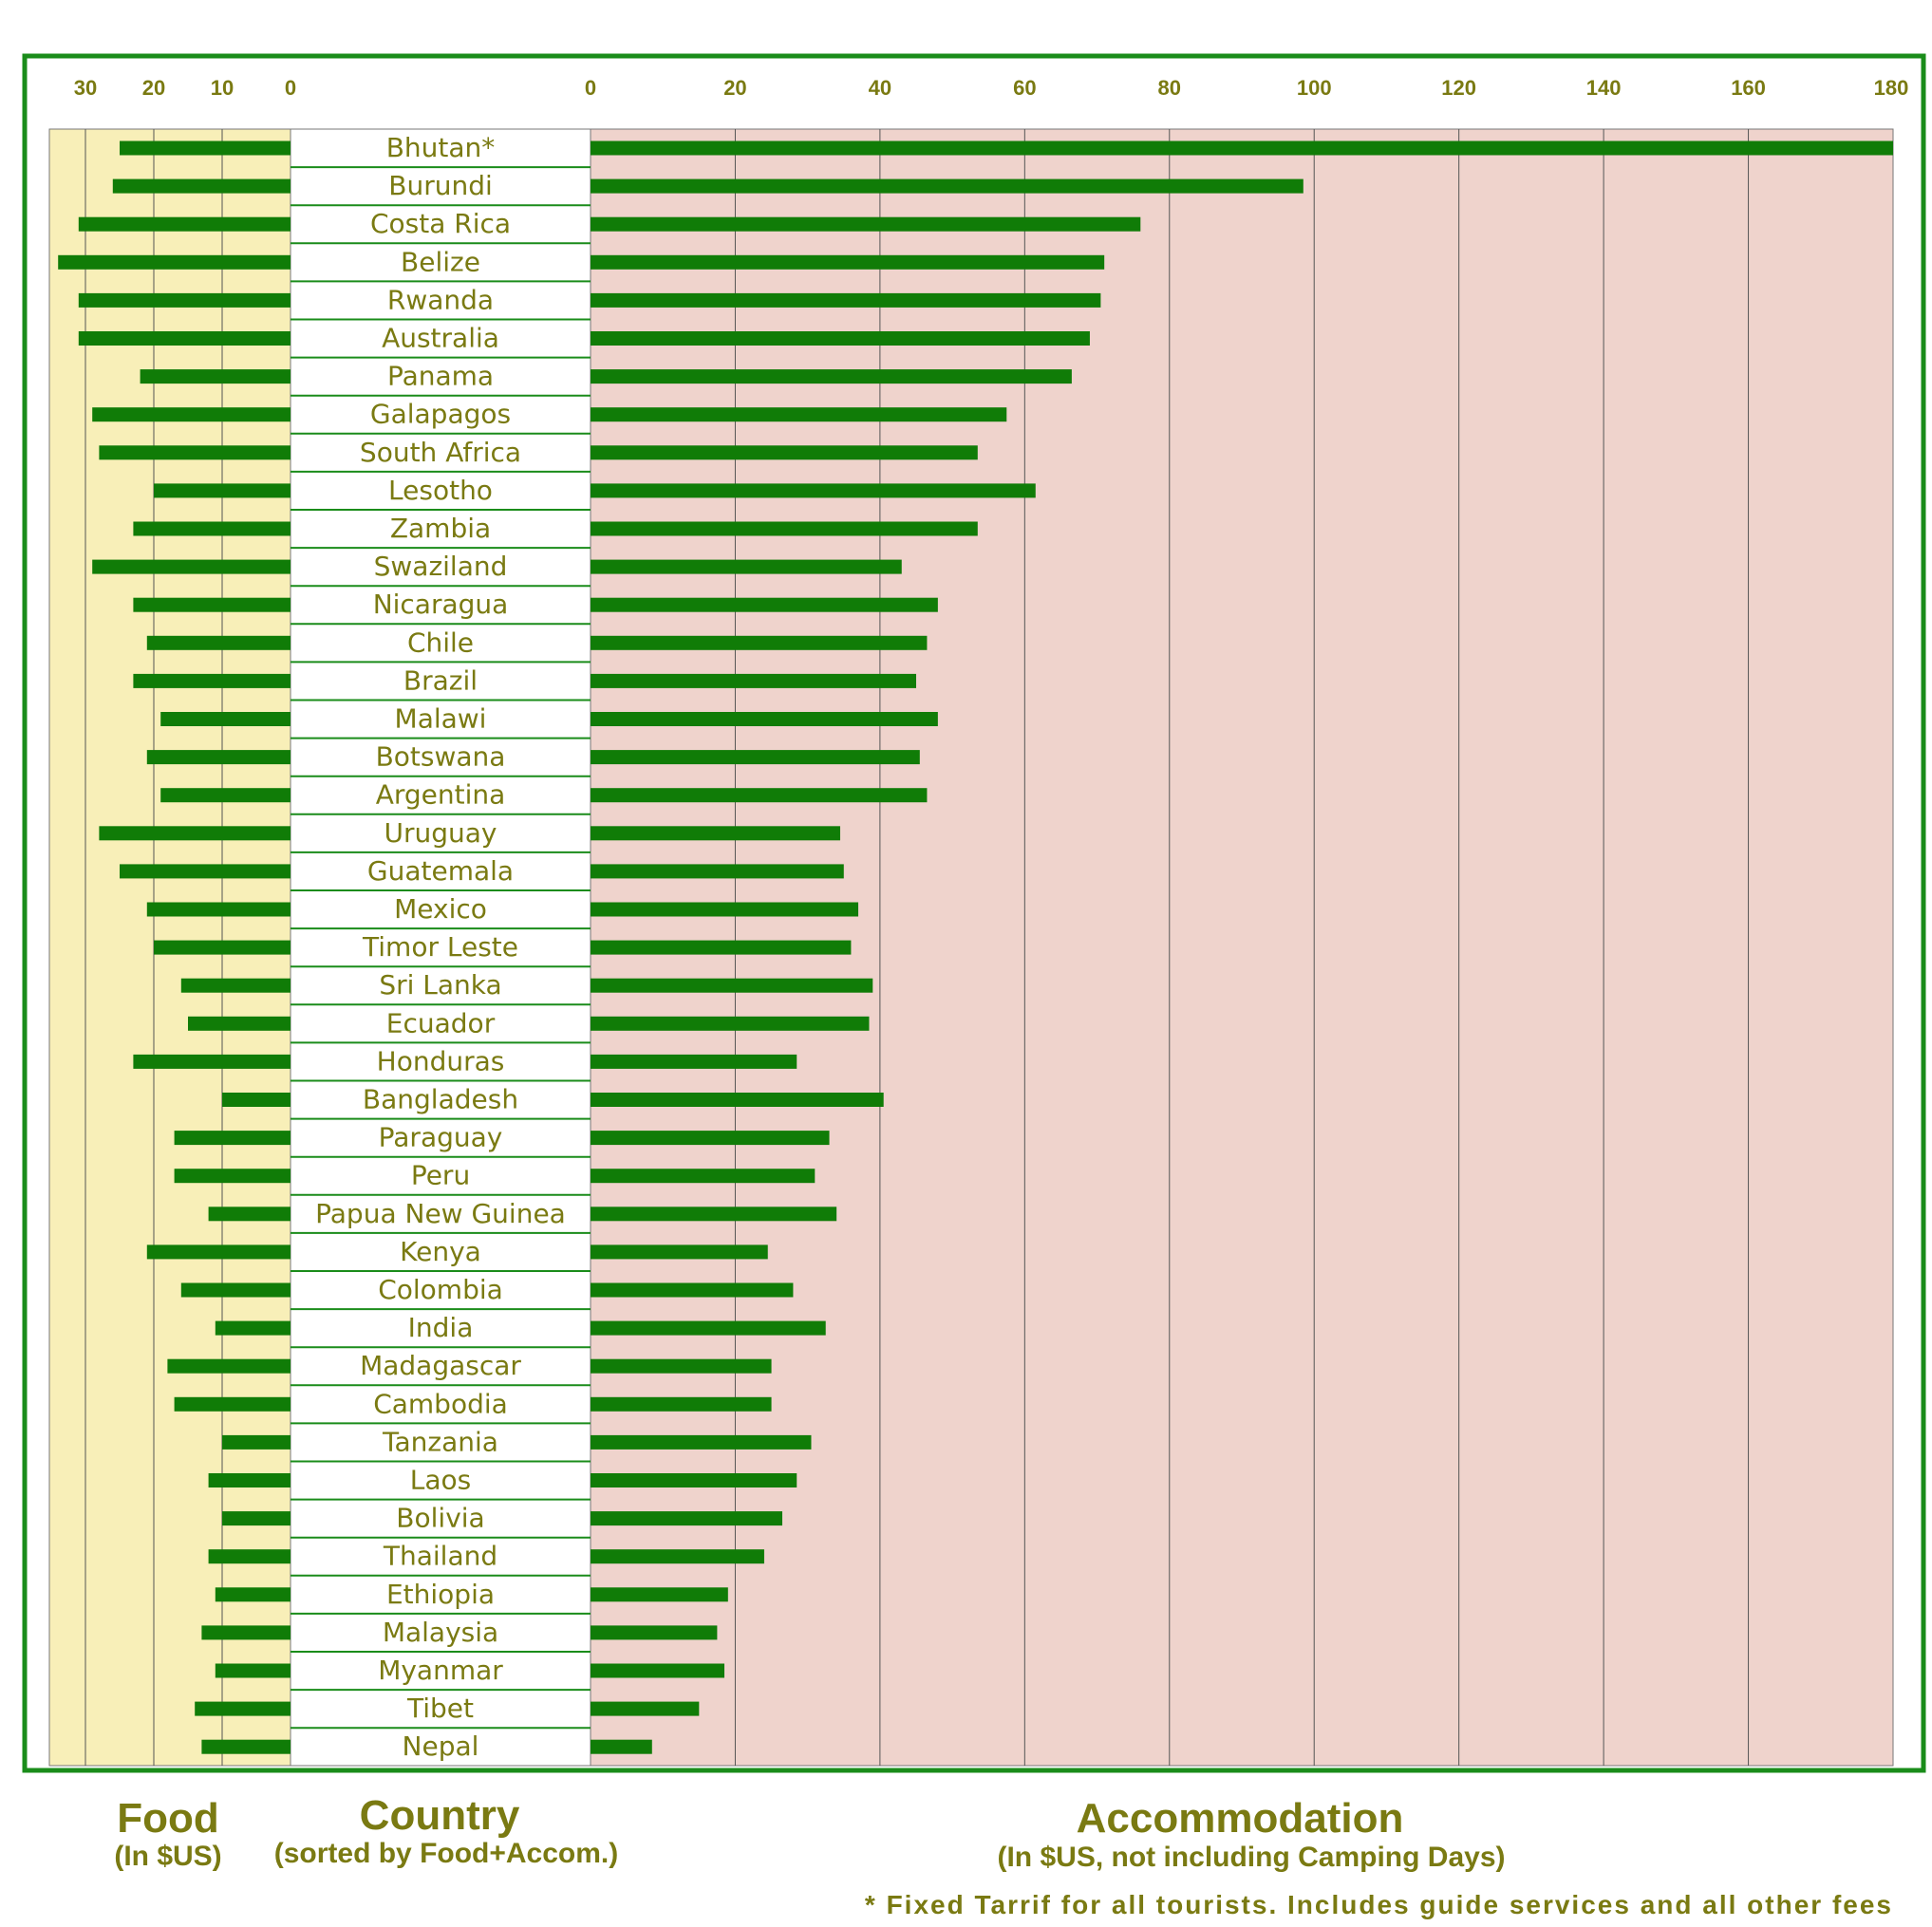 This screenshot has height=1927, width=1932. Describe the element at coordinates (441, 642) in the screenshot. I see `country-label: Chile` at that location.